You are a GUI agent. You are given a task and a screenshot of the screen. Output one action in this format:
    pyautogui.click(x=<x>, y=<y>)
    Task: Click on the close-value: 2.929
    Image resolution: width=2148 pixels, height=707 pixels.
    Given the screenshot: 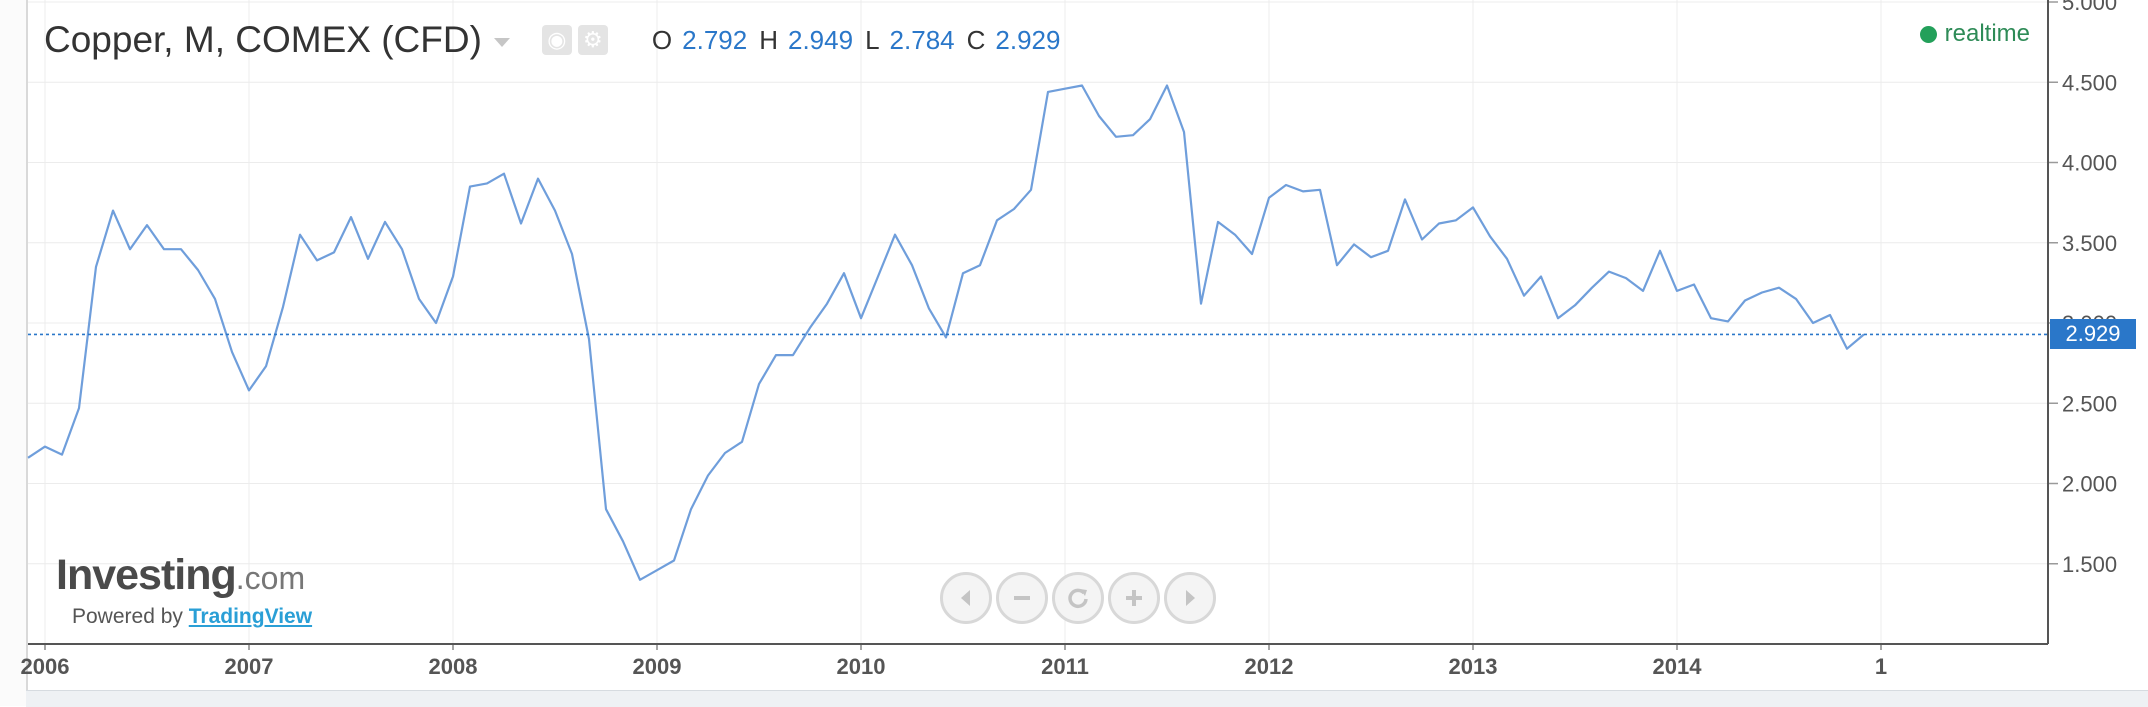 What is the action you would take?
    pyautogui.click(x=1028, y=39)
    